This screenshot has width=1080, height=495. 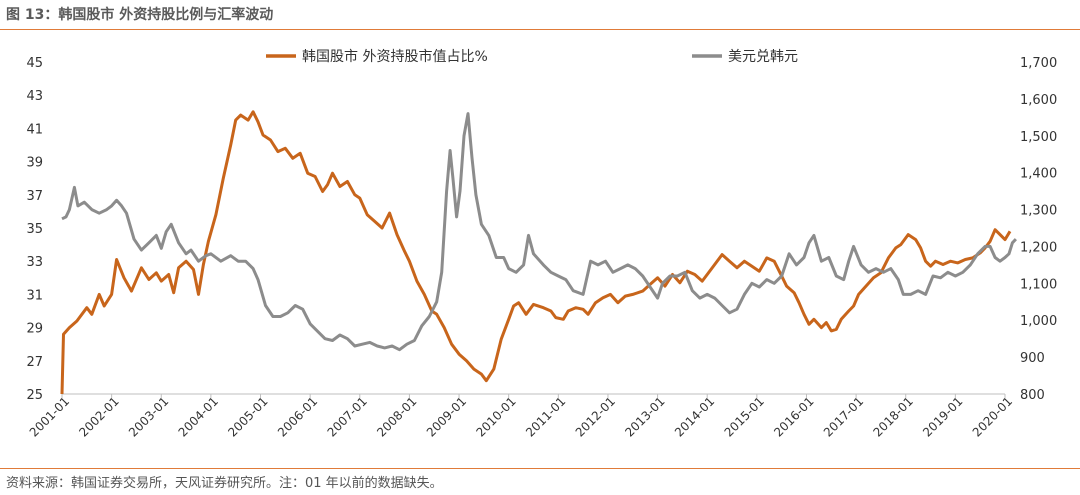 I want to click on x-tick-label: 2016-01, so click(x=793, y=416).